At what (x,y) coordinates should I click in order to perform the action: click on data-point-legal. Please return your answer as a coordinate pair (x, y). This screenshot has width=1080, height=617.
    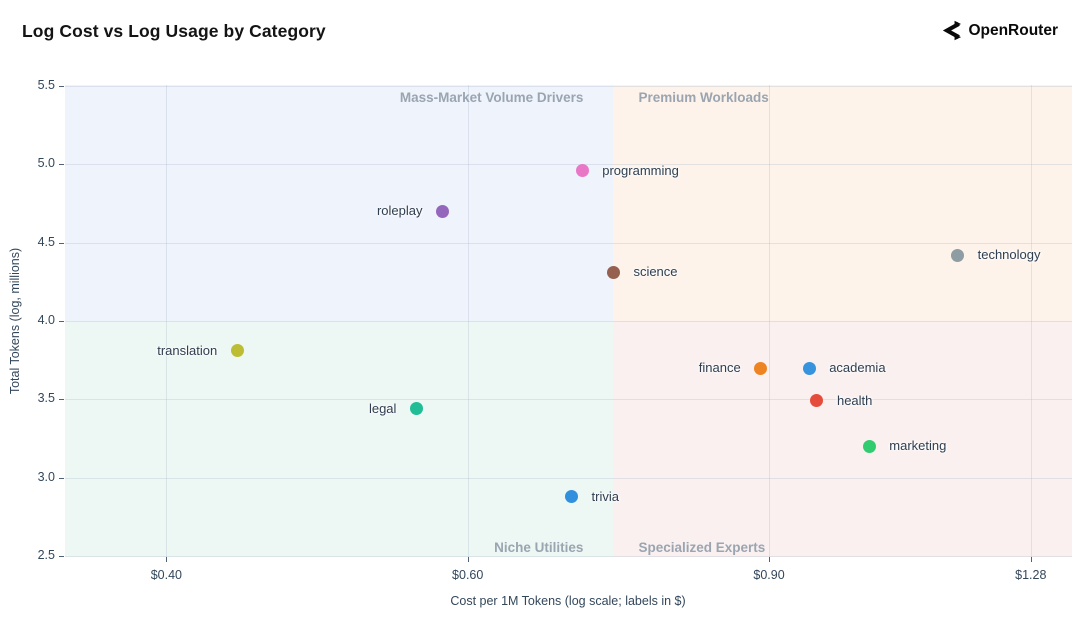
    Looking at the image, I should click on (416, 409).